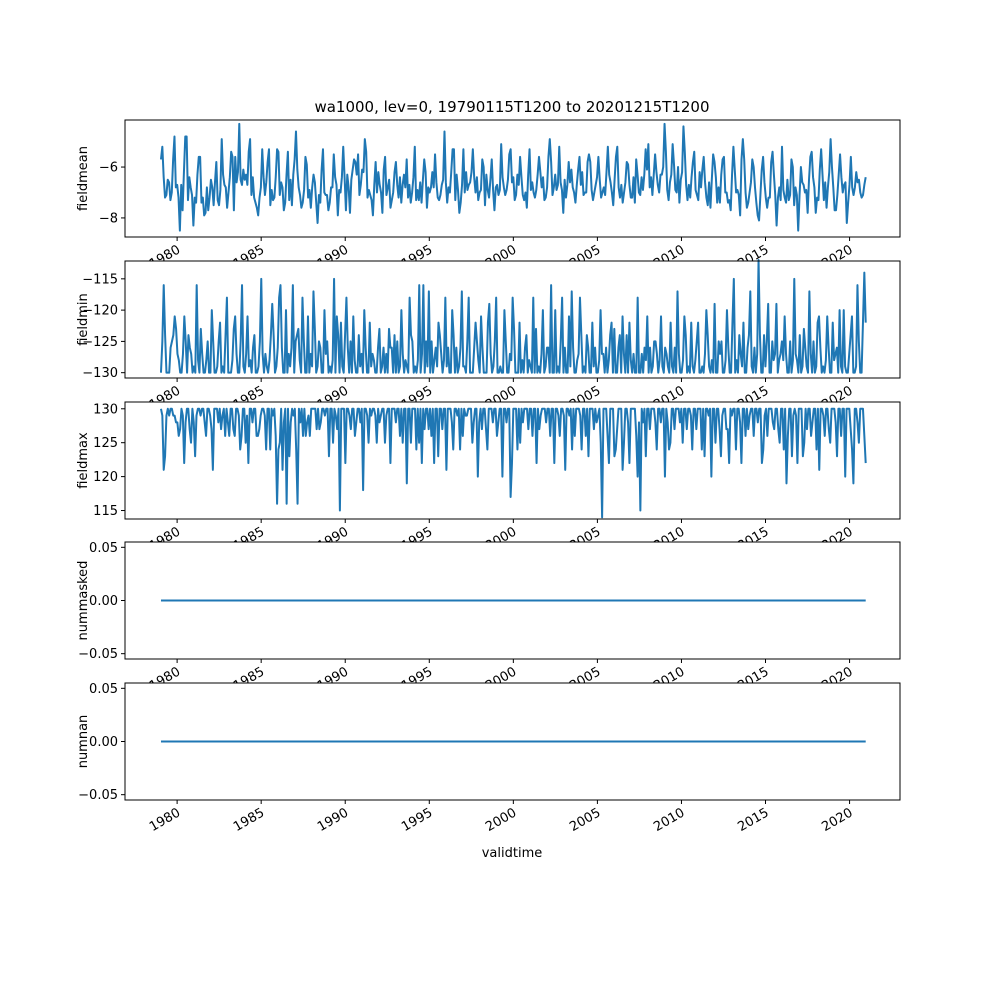  What do you see at coordinates (105, 443) in the screenshot?
I see `y-tick-label: 125` at bounding box center [105, 443].